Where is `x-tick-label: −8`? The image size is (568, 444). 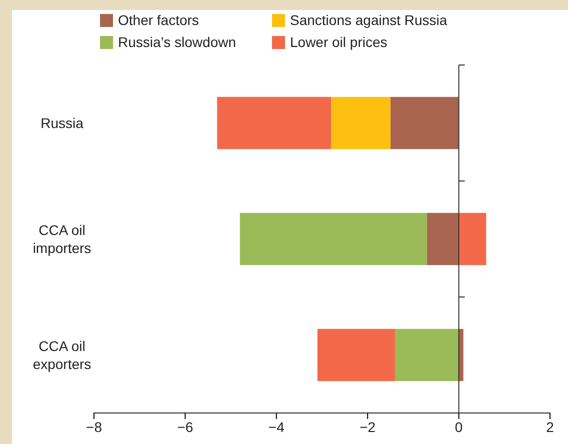 x-tick-label: −8 is located at coordinates (94, 426).